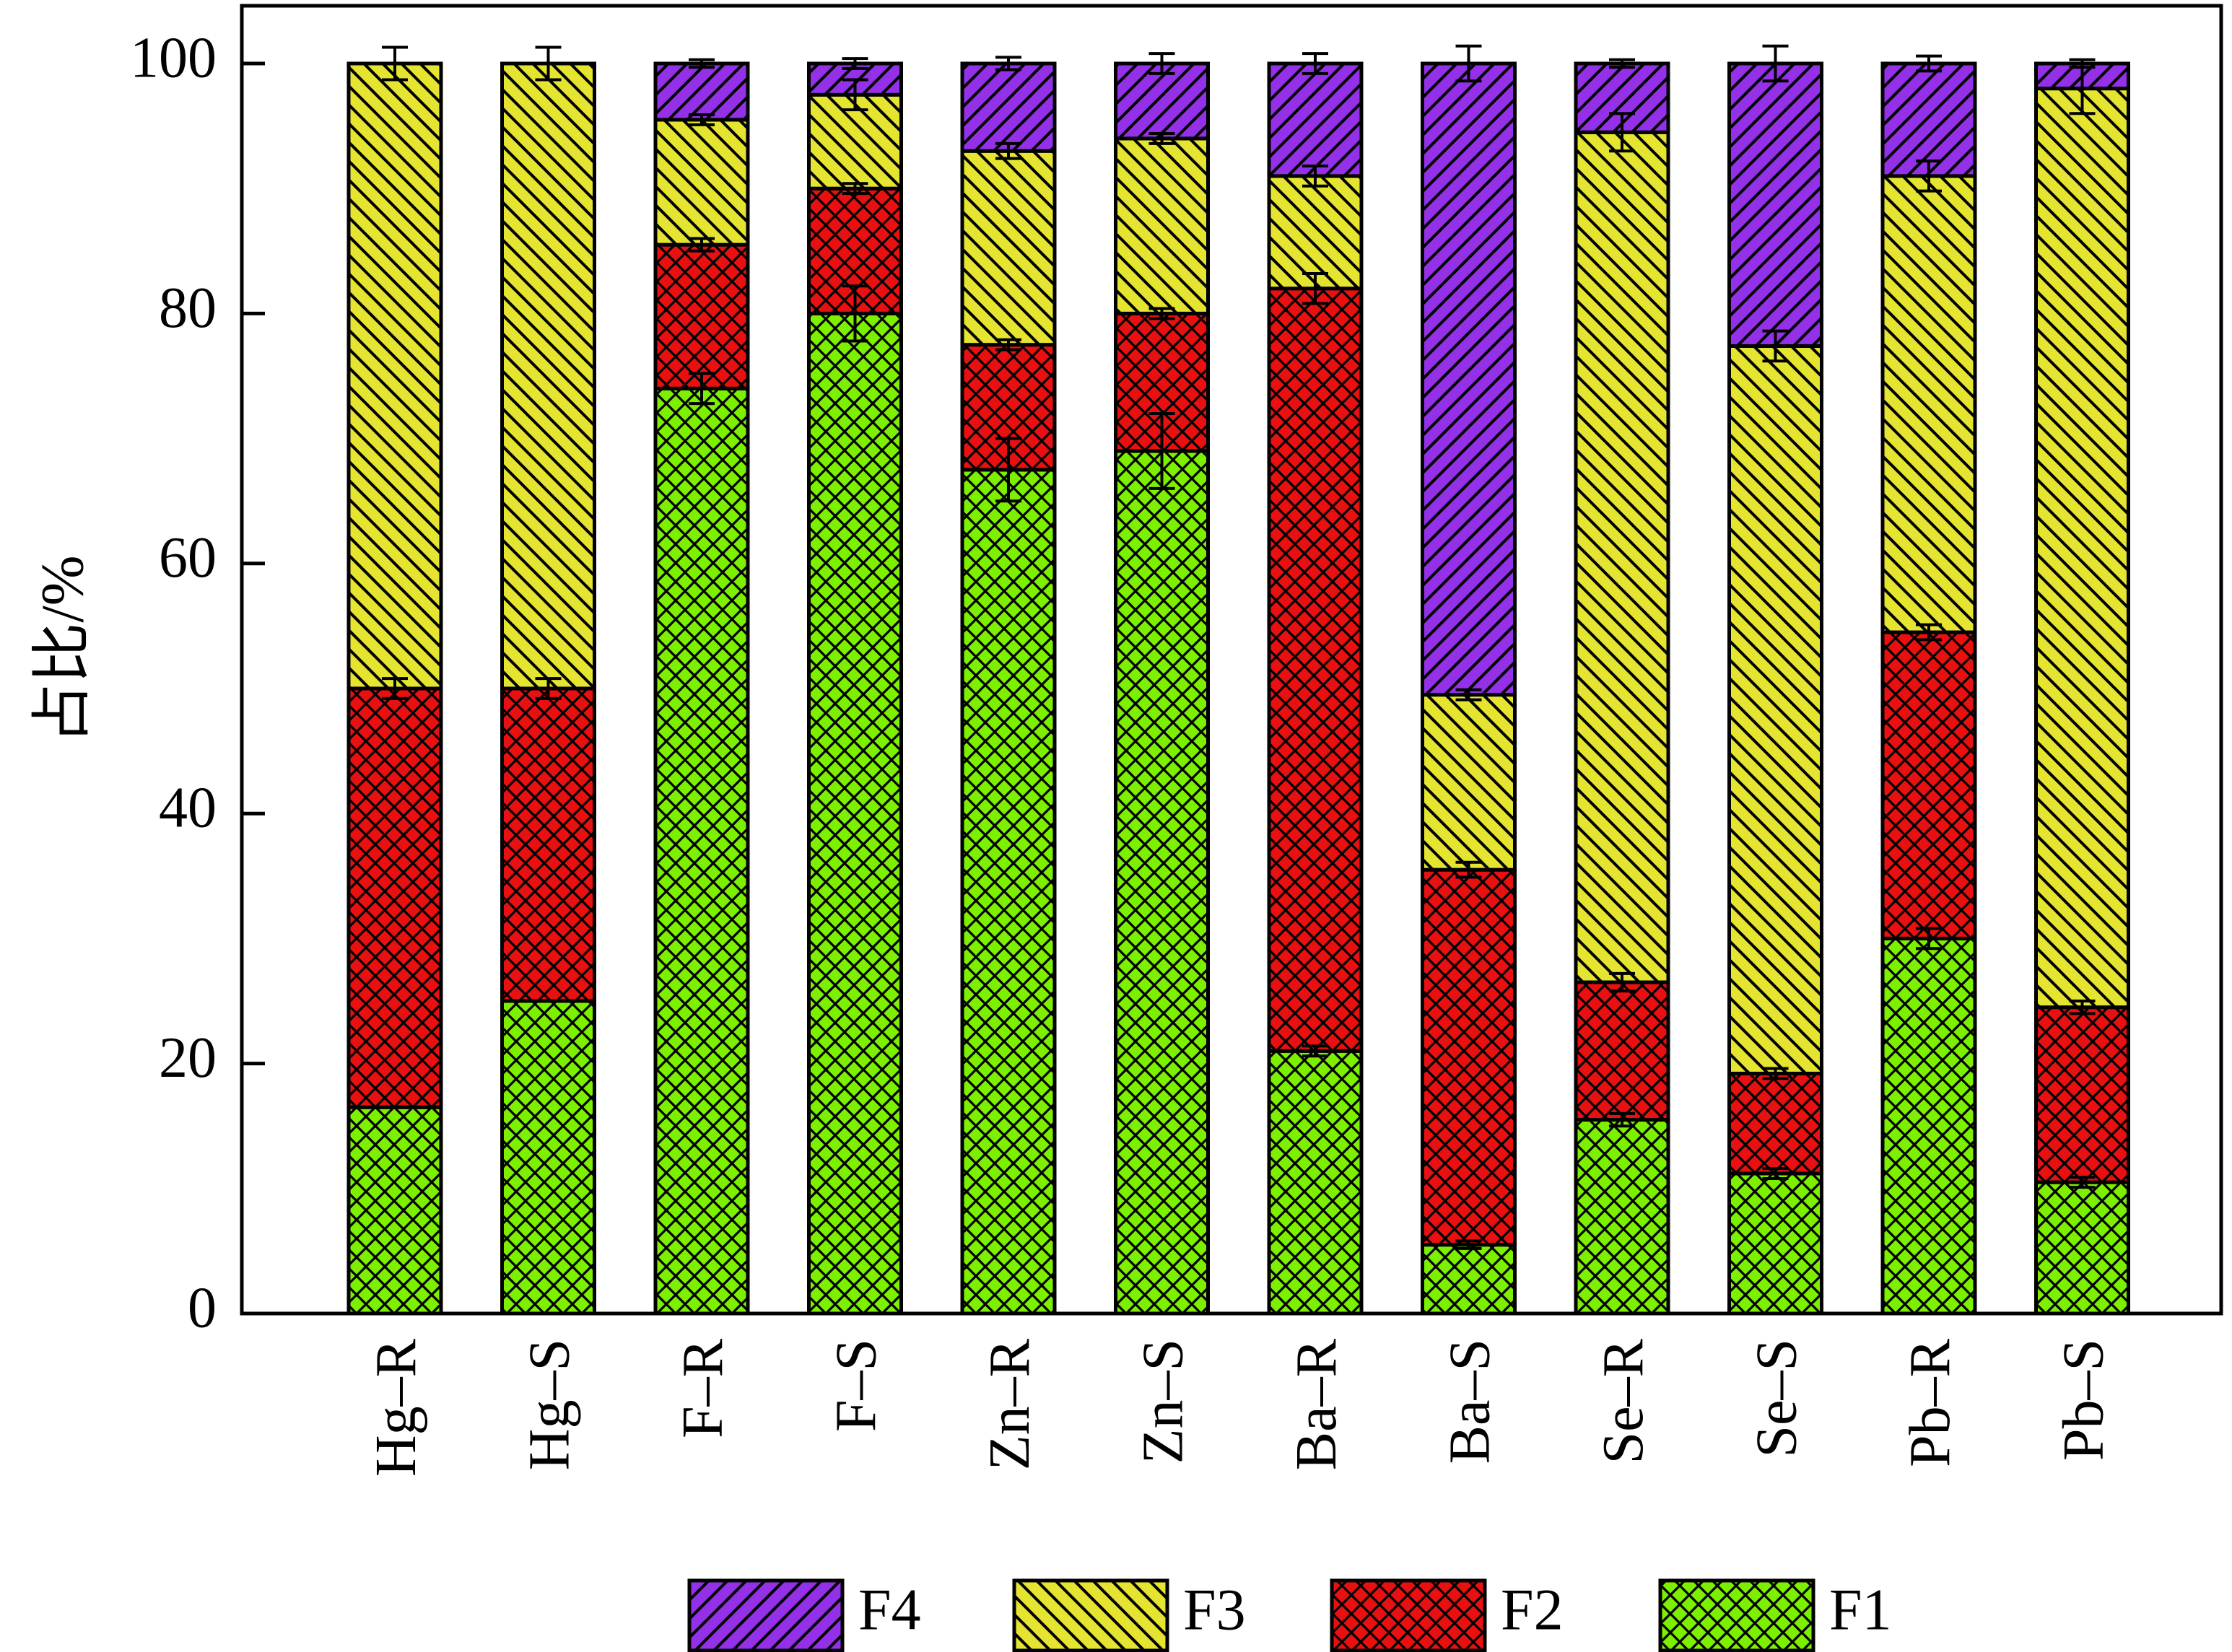  What do you see at coordinates (703, 1388) in the screenshot?
I see `x-tick-label: F–R` at bounding box center [703, 1388].